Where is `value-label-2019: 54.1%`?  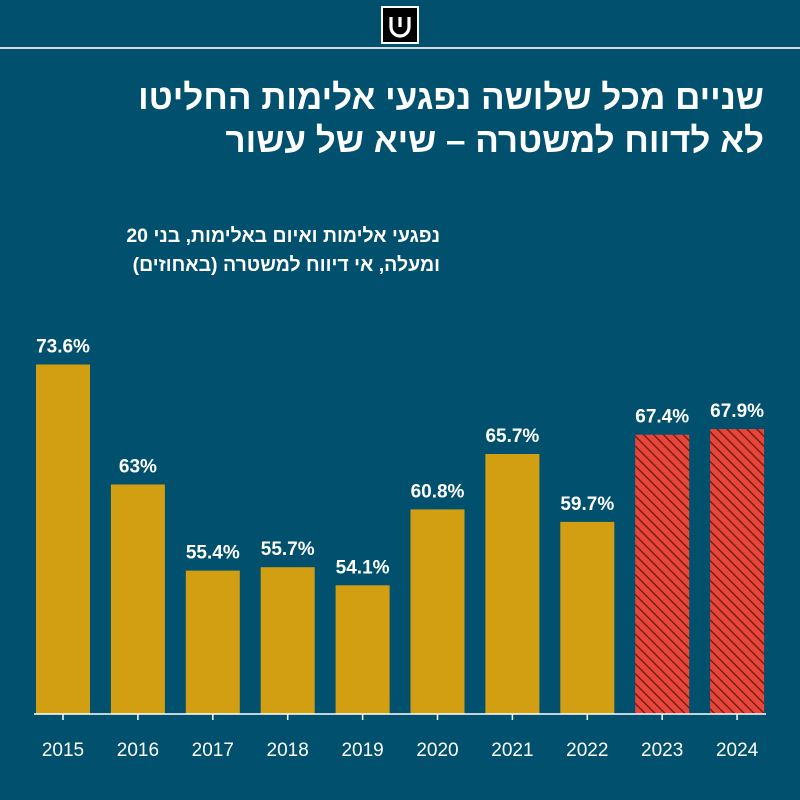 value-label-2019: 54.1% is located at coordinates (363, 567).